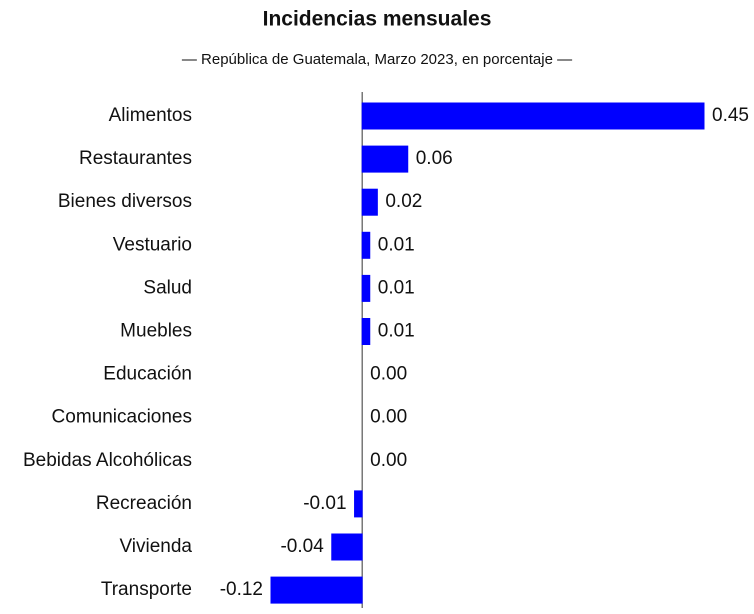 This screenshot has height=614, width=754. Describe the element at coordinates (302, 546) in the screenshot. I see `value-label: -0.04` at that location.